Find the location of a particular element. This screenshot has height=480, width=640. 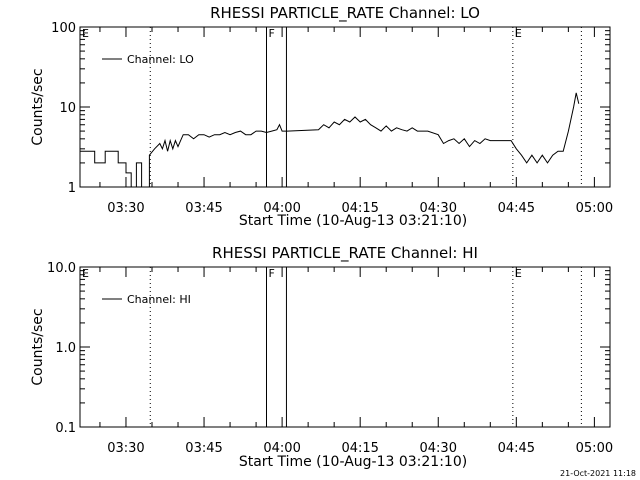

legend-label: Channel: HI is located at coordinates (159, 299).